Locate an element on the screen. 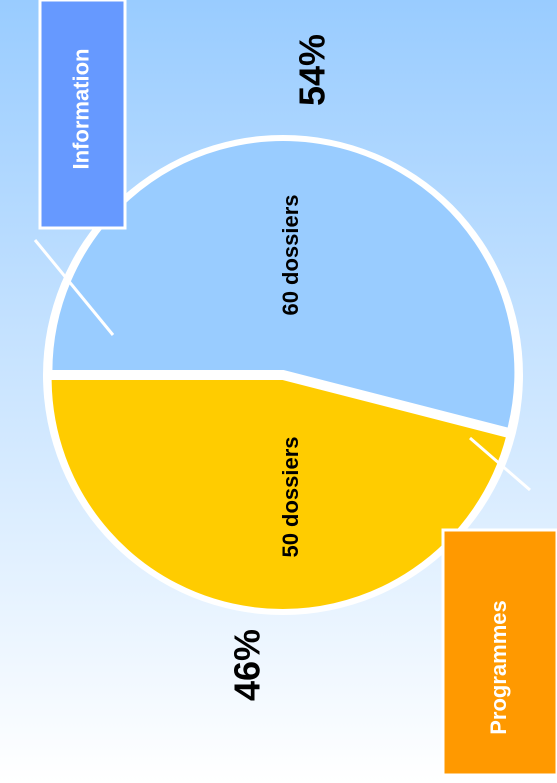  percent-label: 46% is located at coordinates (247, 665).